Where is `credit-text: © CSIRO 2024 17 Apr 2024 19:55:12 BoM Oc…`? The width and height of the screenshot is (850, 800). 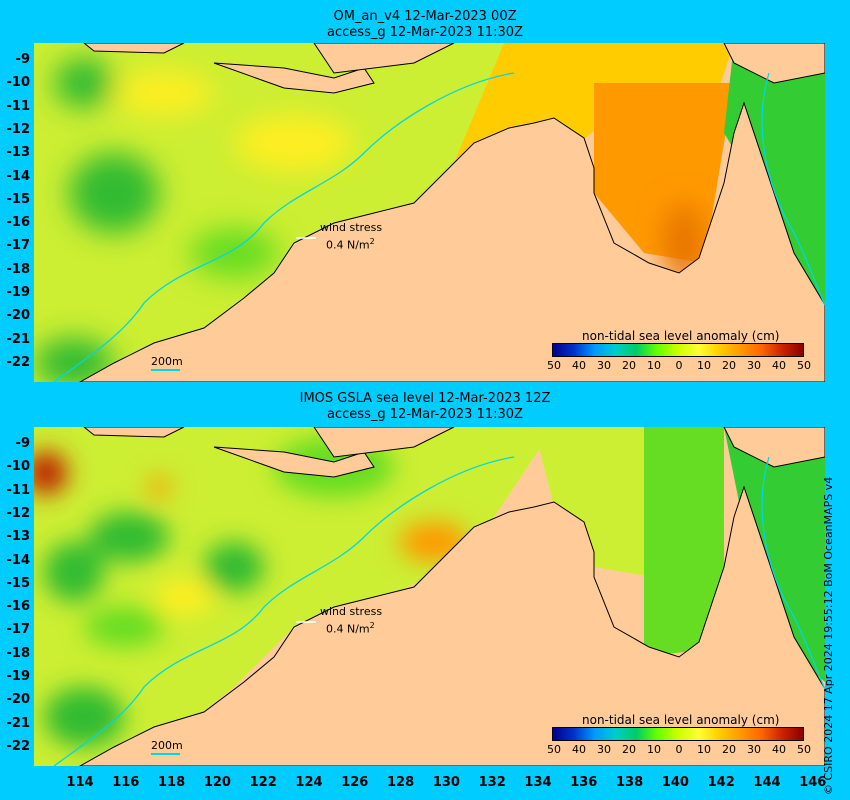
credit-text: © CSIRO 2024 17 Apr 2024 19:55:12 BoM Oc… is located at coordinates (828, 635).